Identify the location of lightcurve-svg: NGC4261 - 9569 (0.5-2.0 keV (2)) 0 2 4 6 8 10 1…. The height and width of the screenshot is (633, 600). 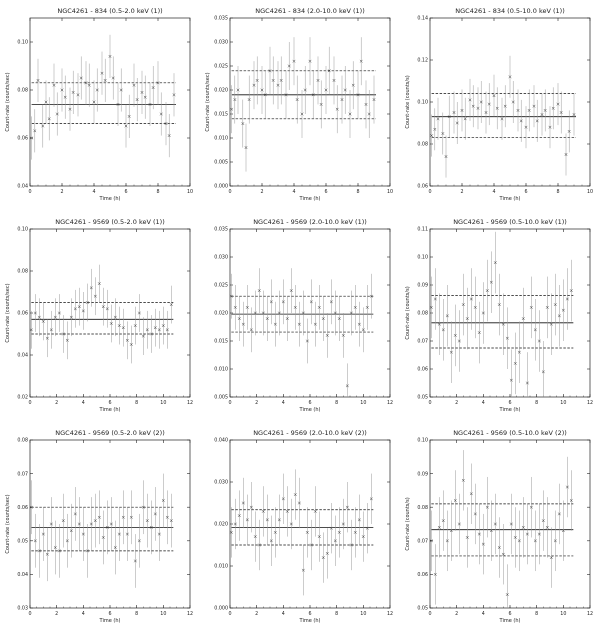
(99, 526).